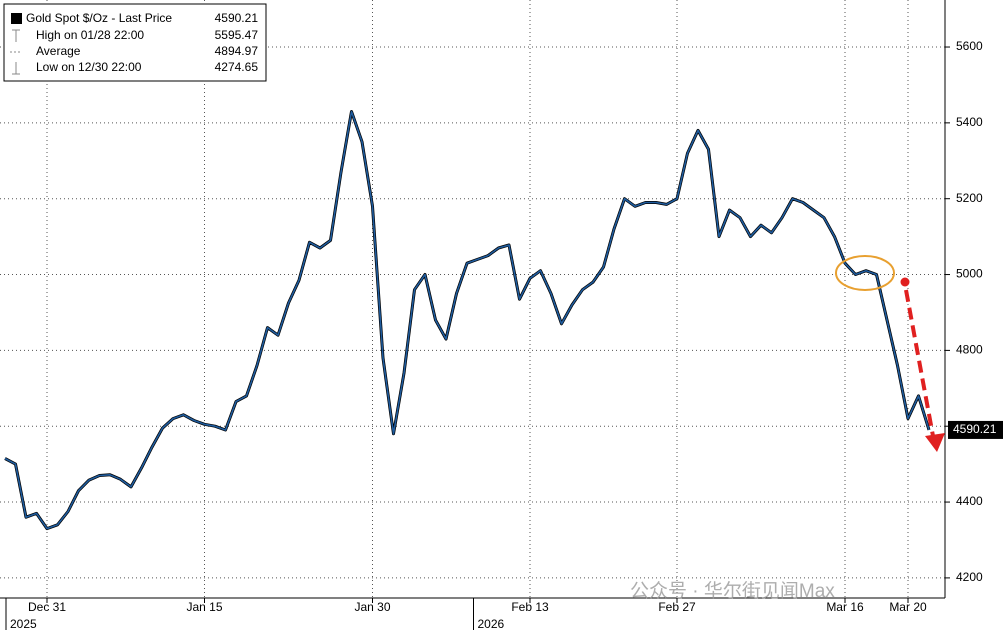 This screenshot has height=630, width=1004. What do you see at coordinates (237, 35) in the screenshot?
I see `legend-value: 5595.47` at bounding box center [237, 35].